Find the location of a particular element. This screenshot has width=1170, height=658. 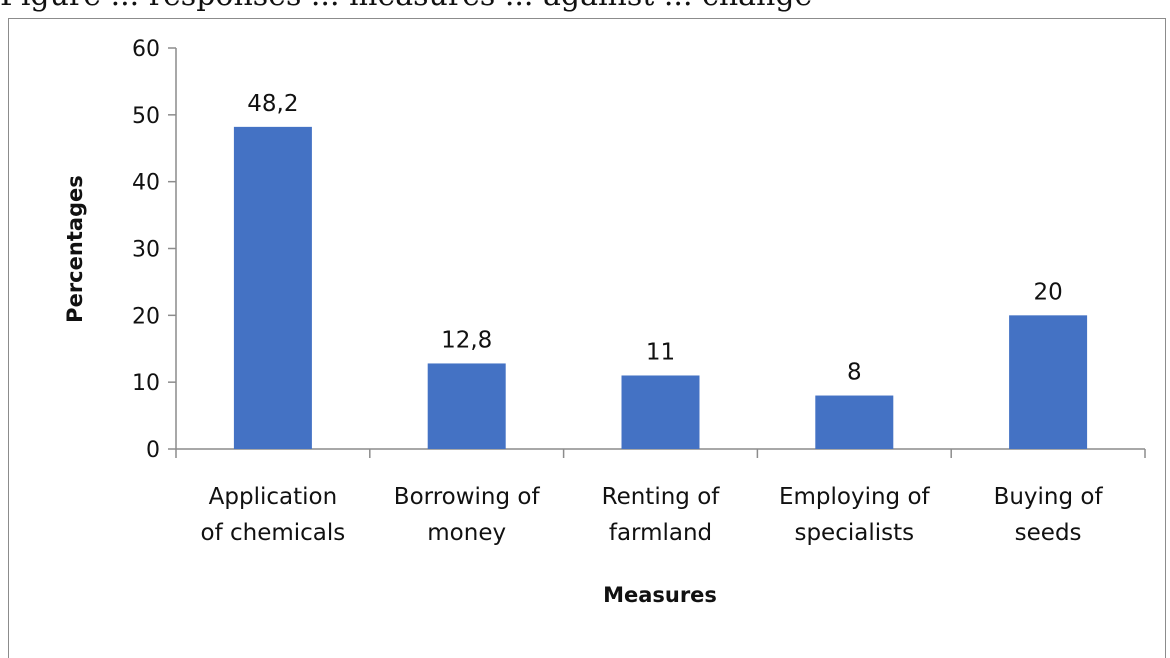

data-label: 8 is located at coordinates (854, 373).